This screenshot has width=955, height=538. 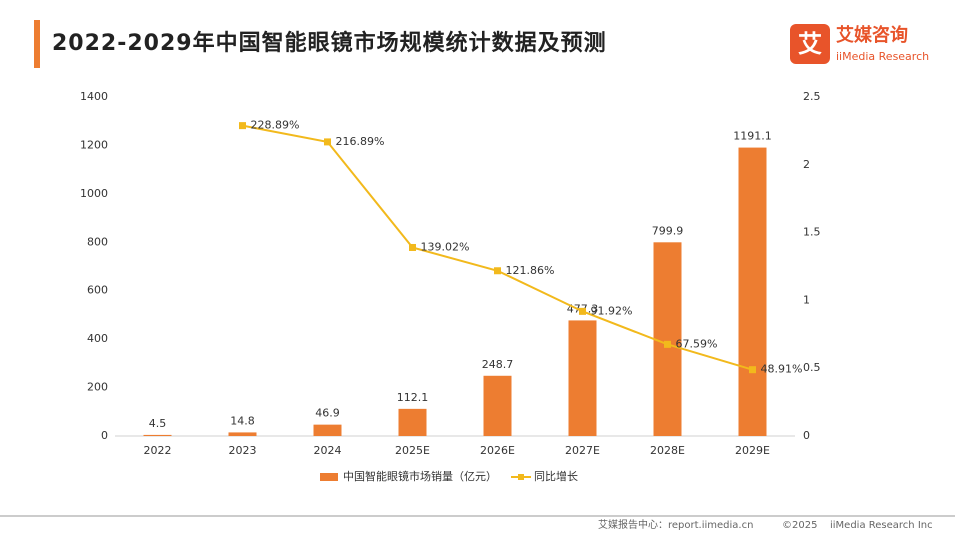 I want to click on title-accent, so click(x=37, y=44).